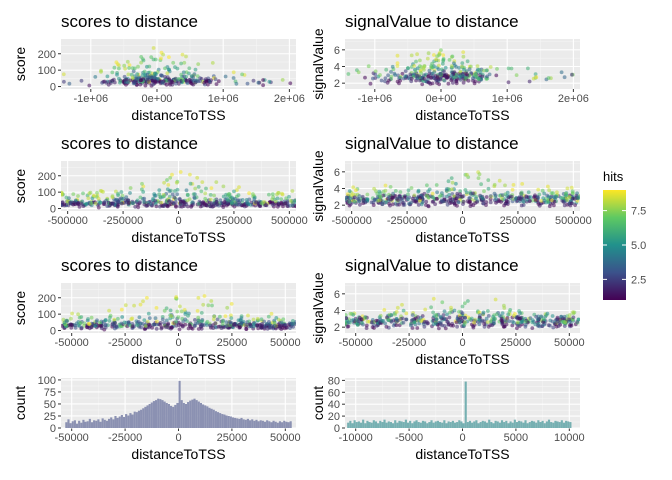  I want to click on marks, so click(460, 67).